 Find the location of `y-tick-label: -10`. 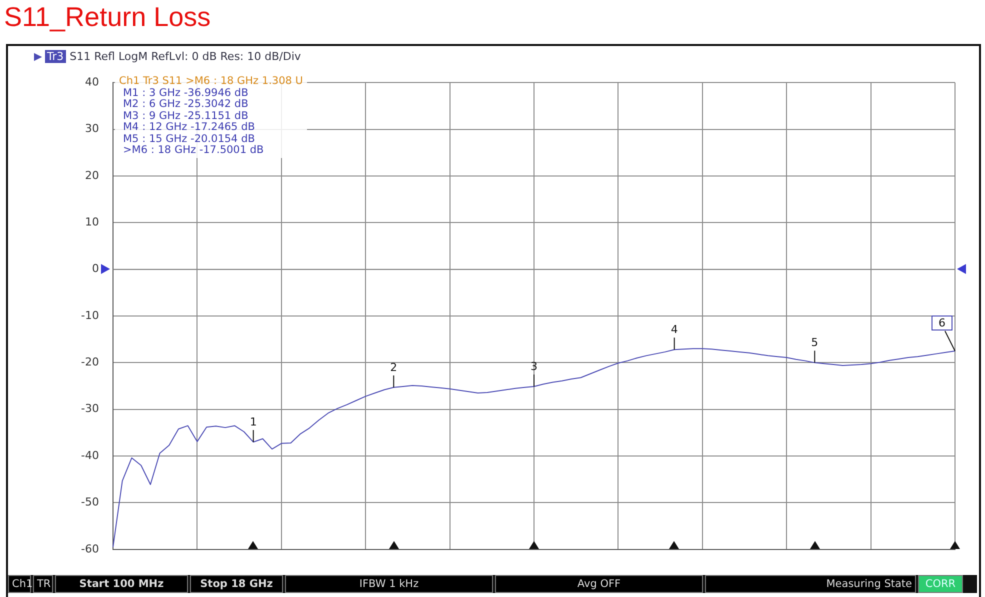

y-tick-label: -10 is located at coordinates (90, 315).